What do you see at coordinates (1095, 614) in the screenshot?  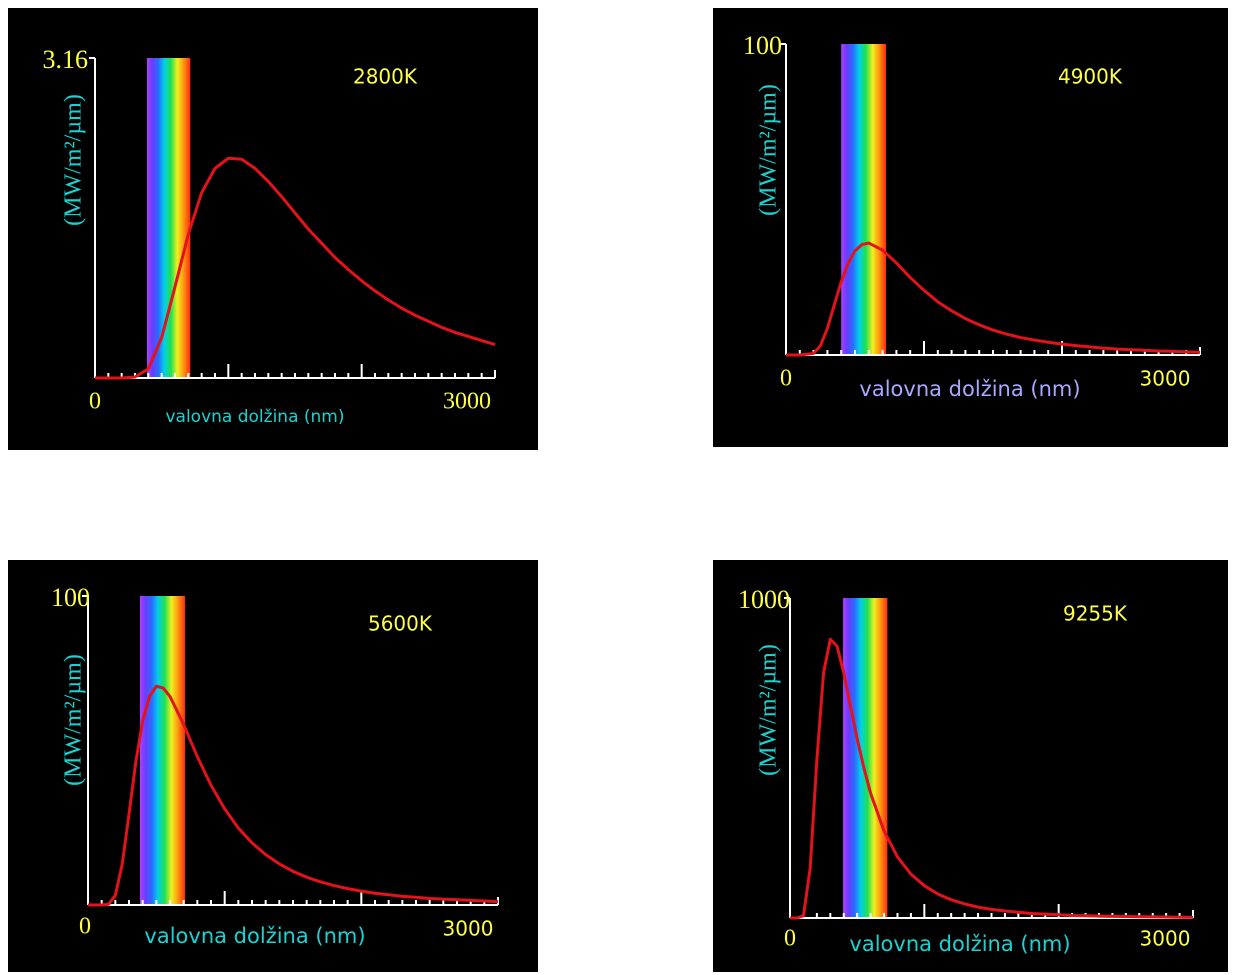 I see `temperature-label: 9255K` at bounding box center [1095, 614].